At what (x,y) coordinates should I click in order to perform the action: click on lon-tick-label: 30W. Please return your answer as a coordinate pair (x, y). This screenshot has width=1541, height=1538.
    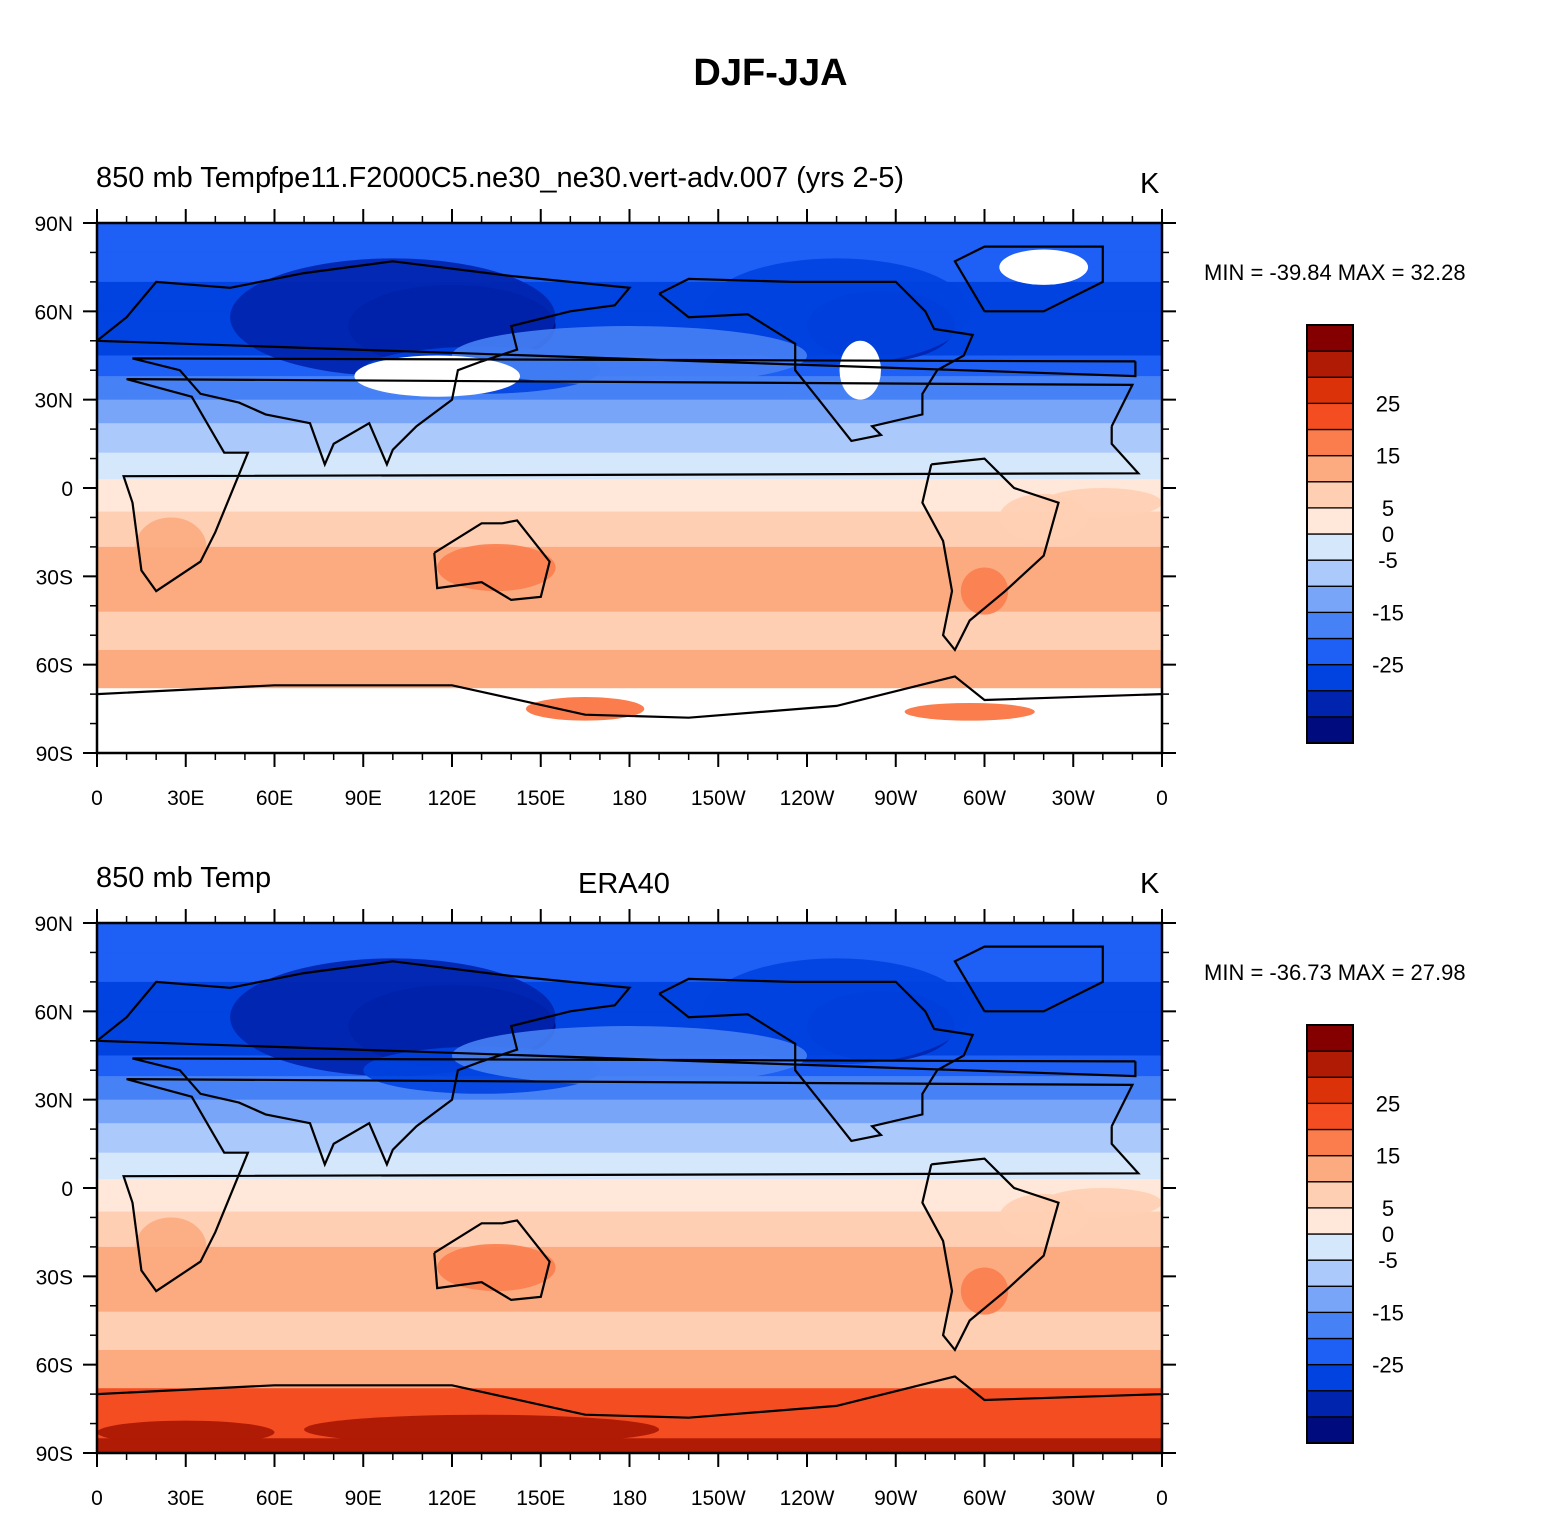
    Looking at the image, I should click on (1073, 1498).